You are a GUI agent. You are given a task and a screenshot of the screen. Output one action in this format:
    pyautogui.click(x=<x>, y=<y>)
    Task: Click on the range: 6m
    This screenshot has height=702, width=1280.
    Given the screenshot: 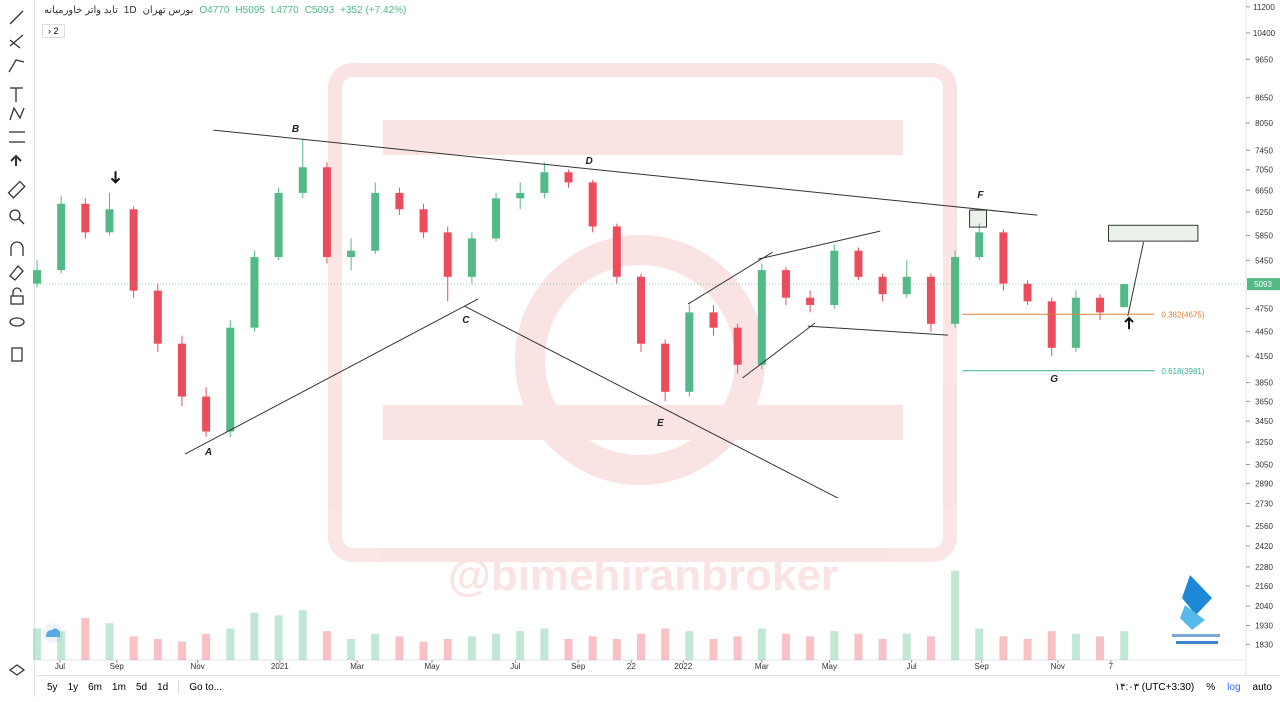 What is the action you would take?
    pyautogui.click(x=95, y=687)
    